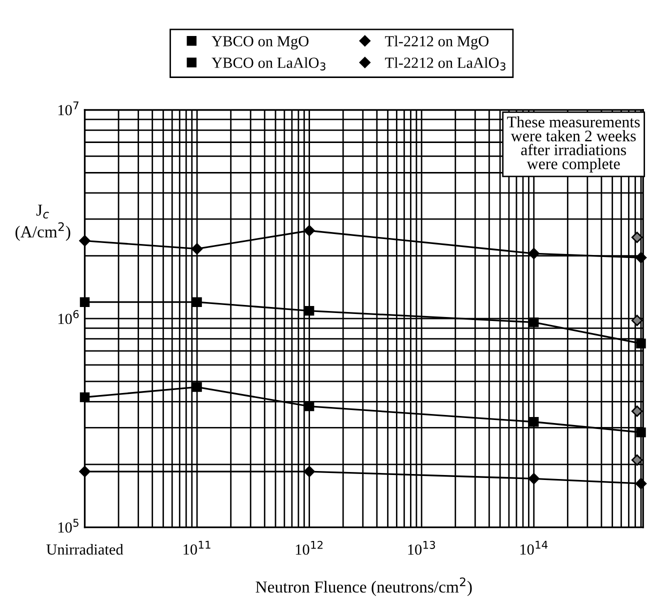 The width and height of the screenshot is (647, 604). I want to click on y-tick-label: 10$^{6}$, so click(68, 317).